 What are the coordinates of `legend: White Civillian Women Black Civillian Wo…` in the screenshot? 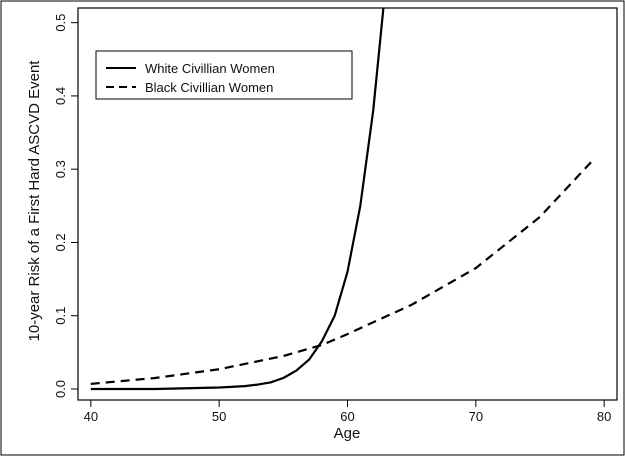 It's located at (224, 75).